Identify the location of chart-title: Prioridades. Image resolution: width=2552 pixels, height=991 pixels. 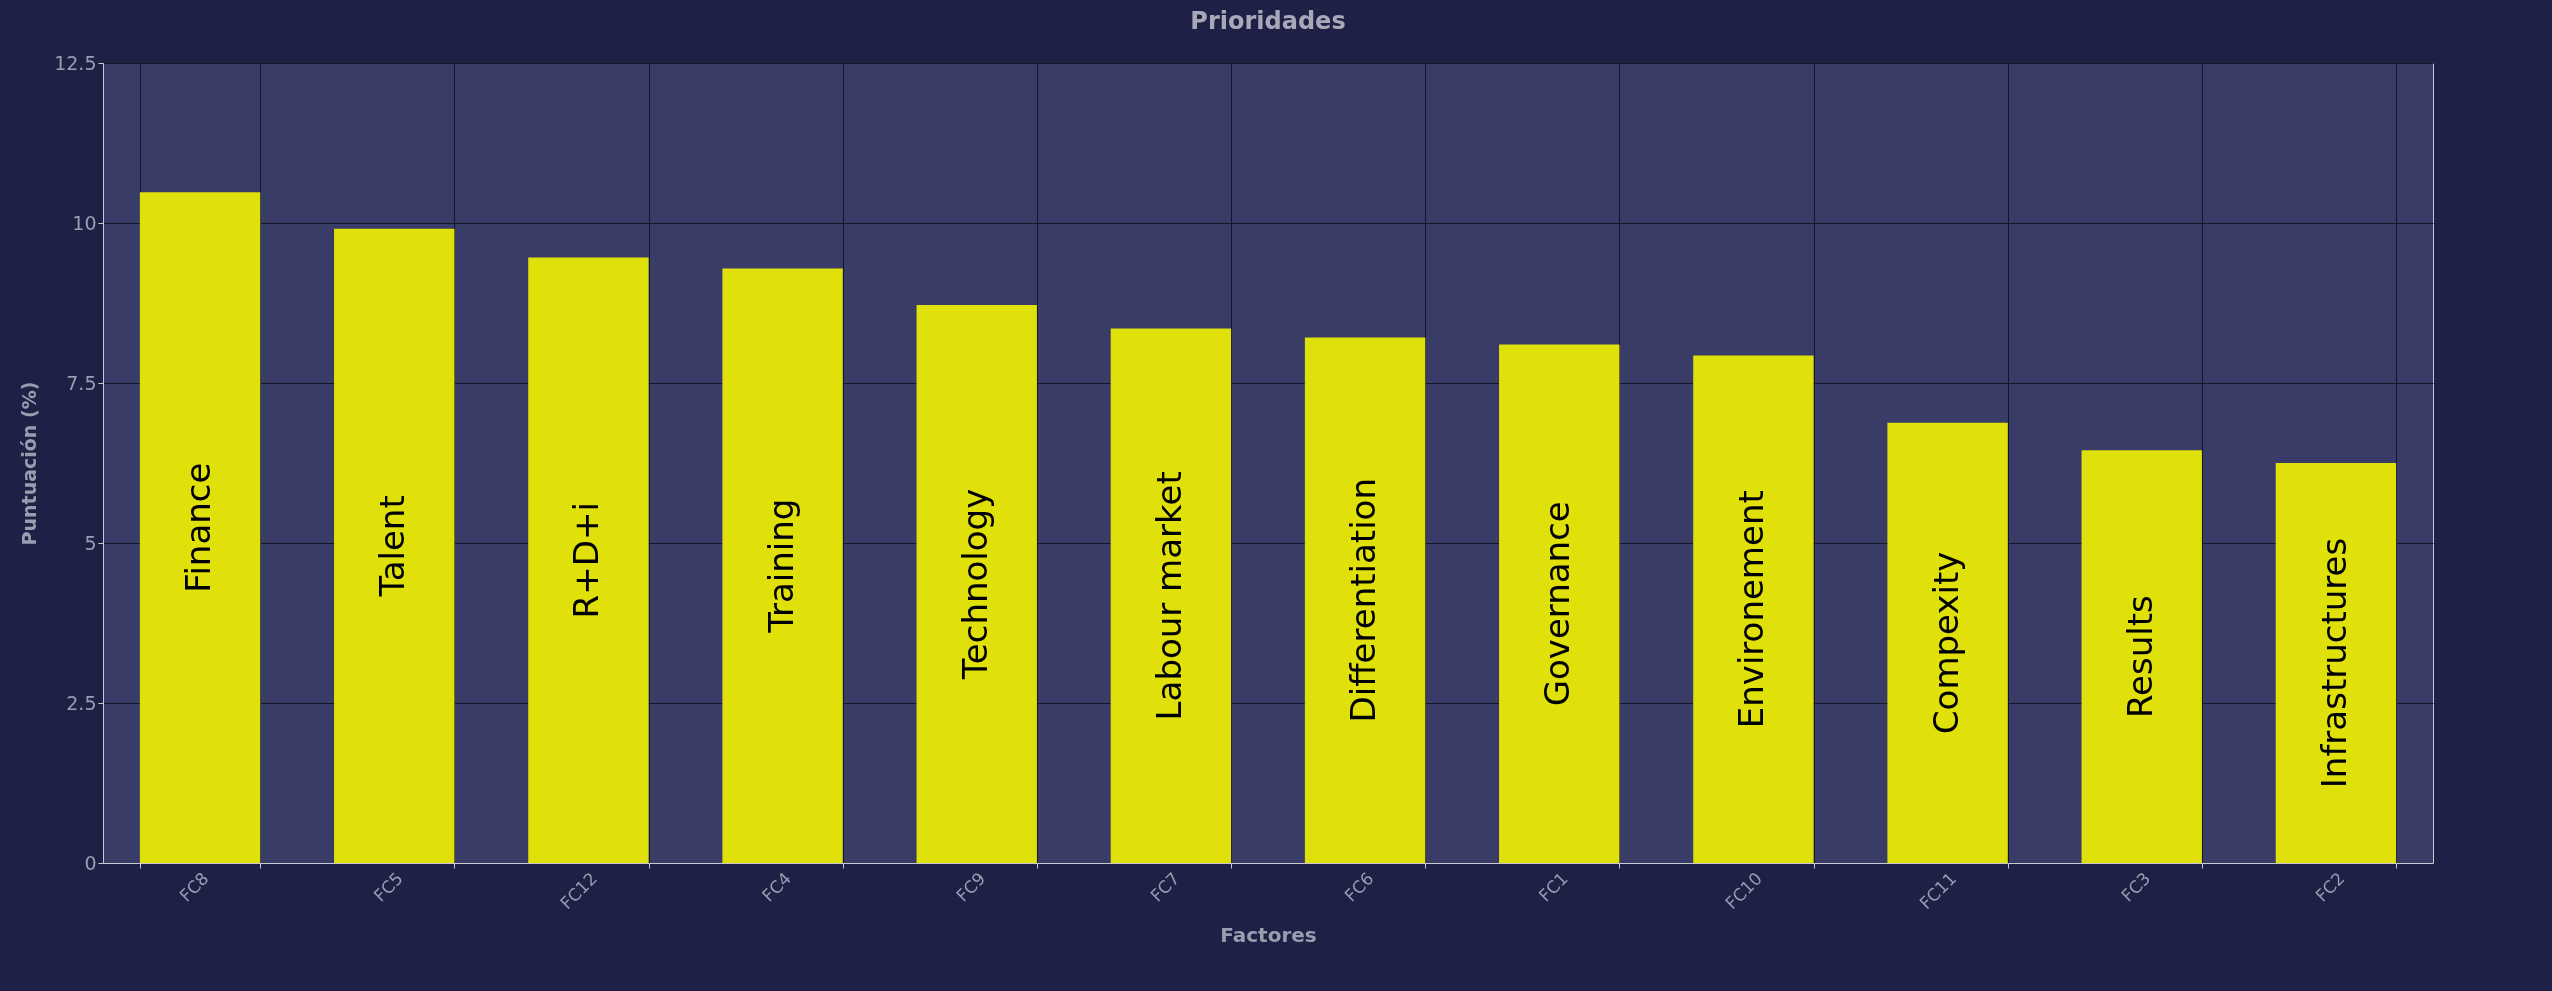
(1268, 21).